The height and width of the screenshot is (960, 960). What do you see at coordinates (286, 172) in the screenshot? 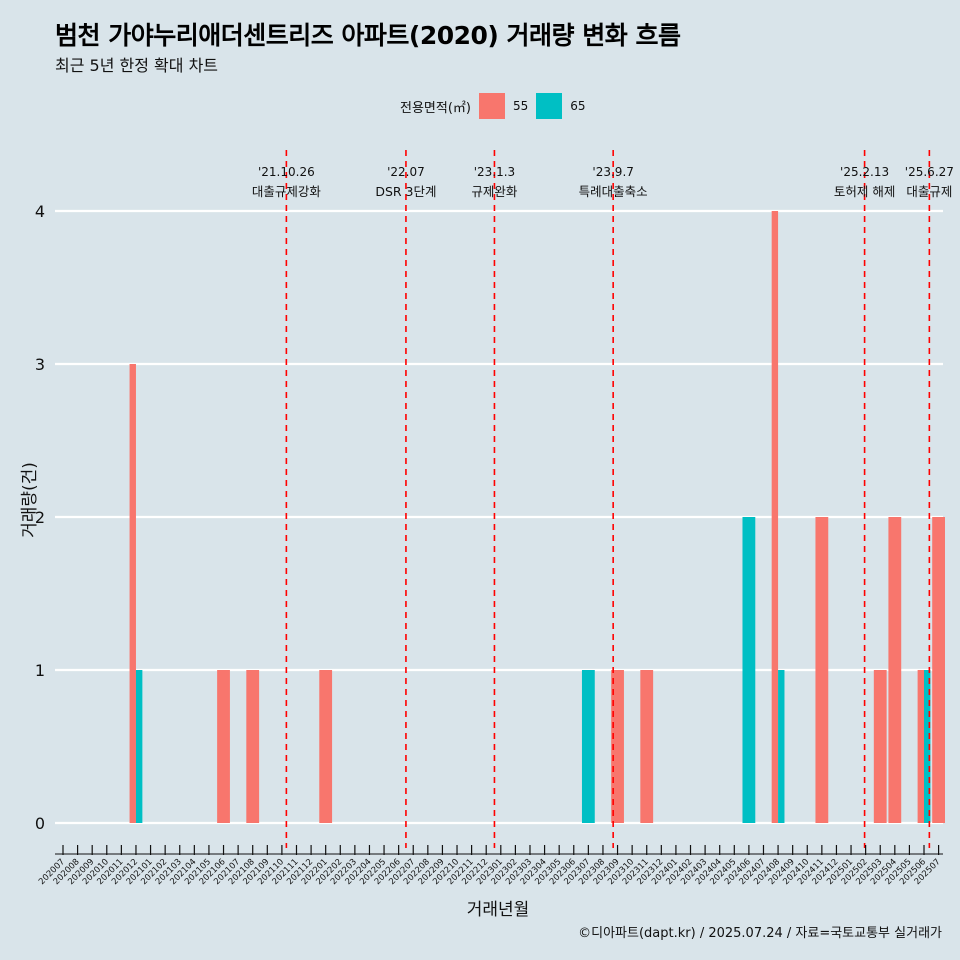
I see `event-date-label-0: '21.10.26` at bounding box center [286, 172].